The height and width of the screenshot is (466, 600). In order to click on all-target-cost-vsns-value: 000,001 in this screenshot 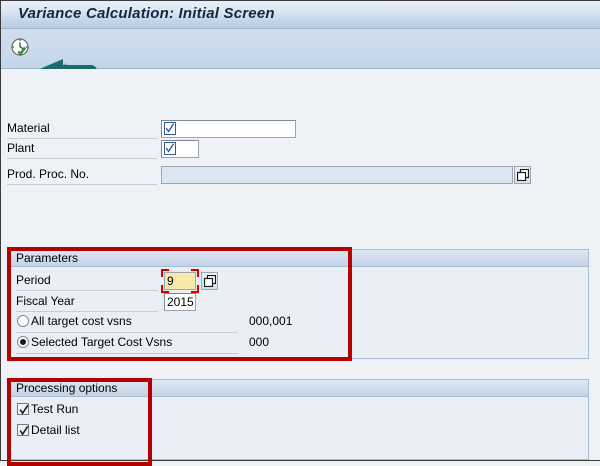, I will do `click(271, 321)`.